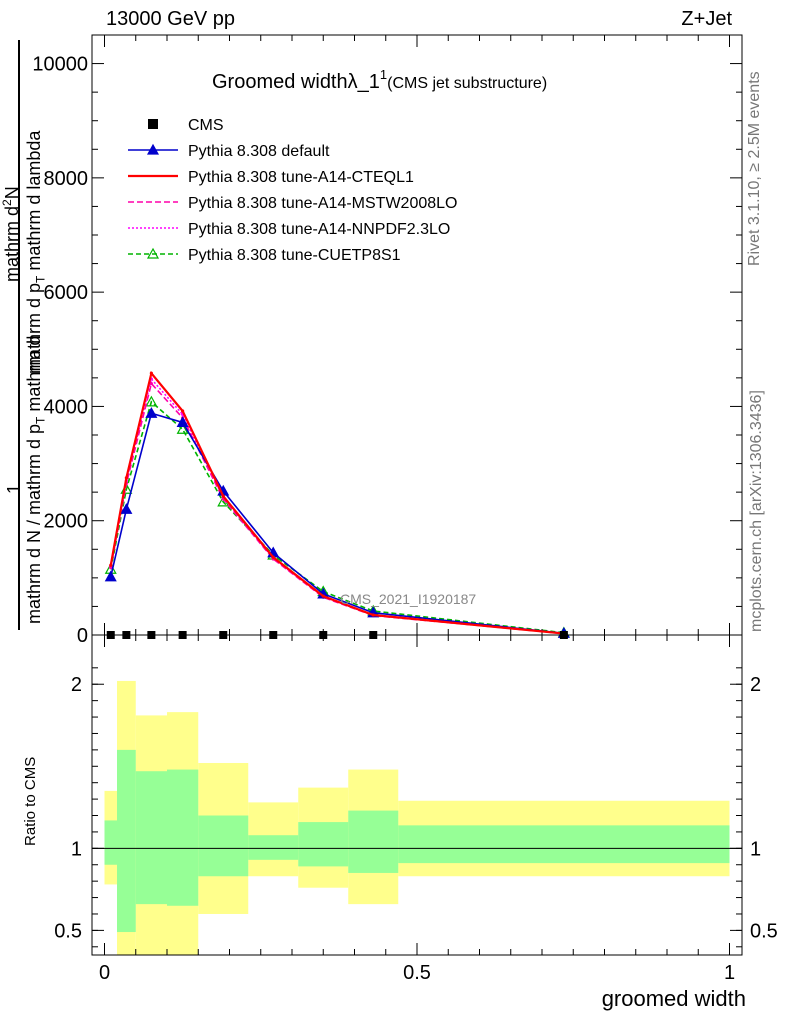 Image resolution: width=786 pixels, height=1024 pixels. What do you see at coordinates (673, 998) in the screenshot?
I see `x-axis-label: groomed width` at bounding box center [673, 998].